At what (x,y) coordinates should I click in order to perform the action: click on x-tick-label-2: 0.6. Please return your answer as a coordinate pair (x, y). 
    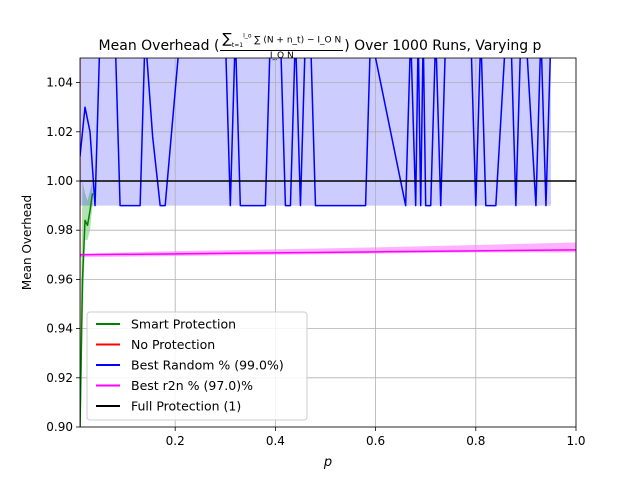
    Looking at the image, I should click on (375, 441).